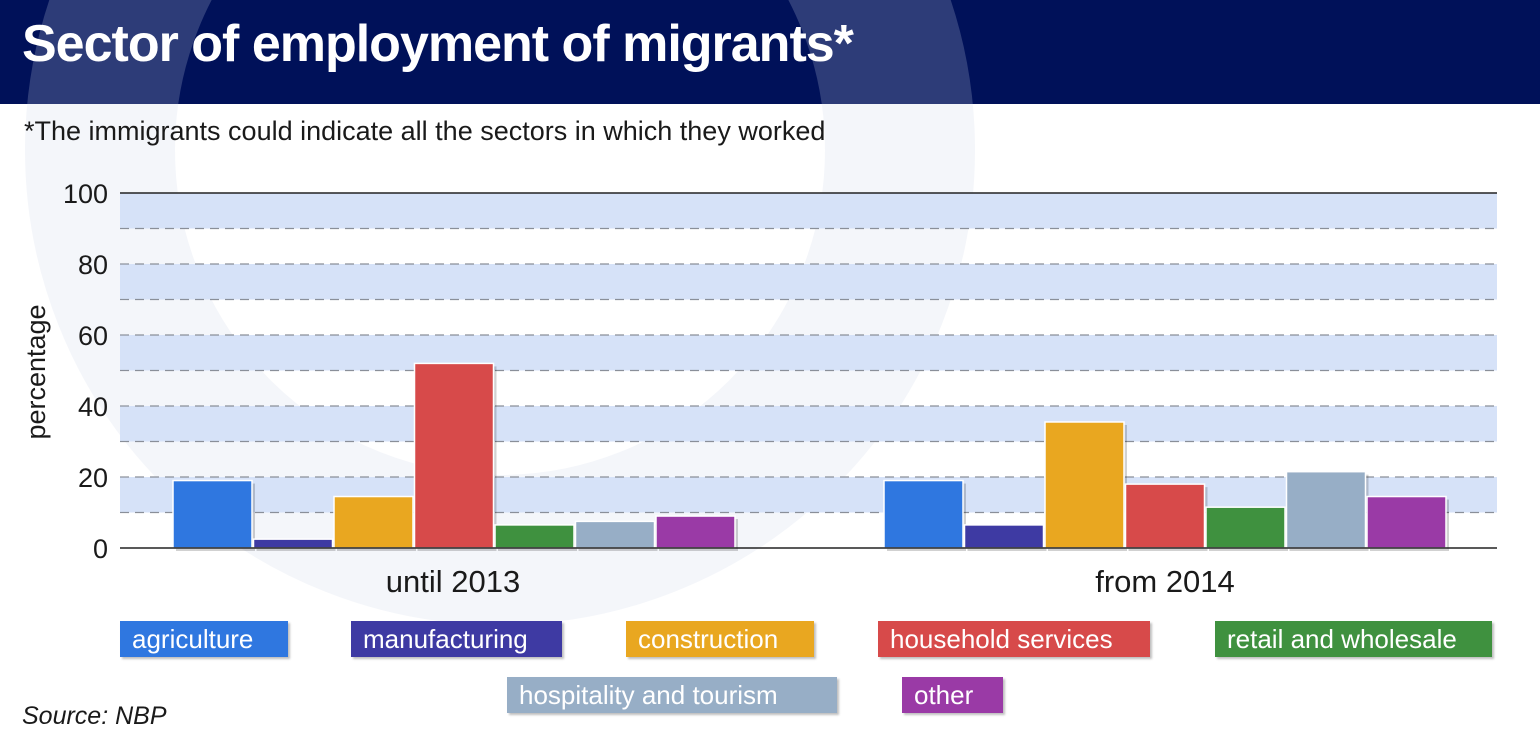  Describe the element at coordinates (1165, 581) in the screenshot. I see `x-category-label: from 2014` at that location.